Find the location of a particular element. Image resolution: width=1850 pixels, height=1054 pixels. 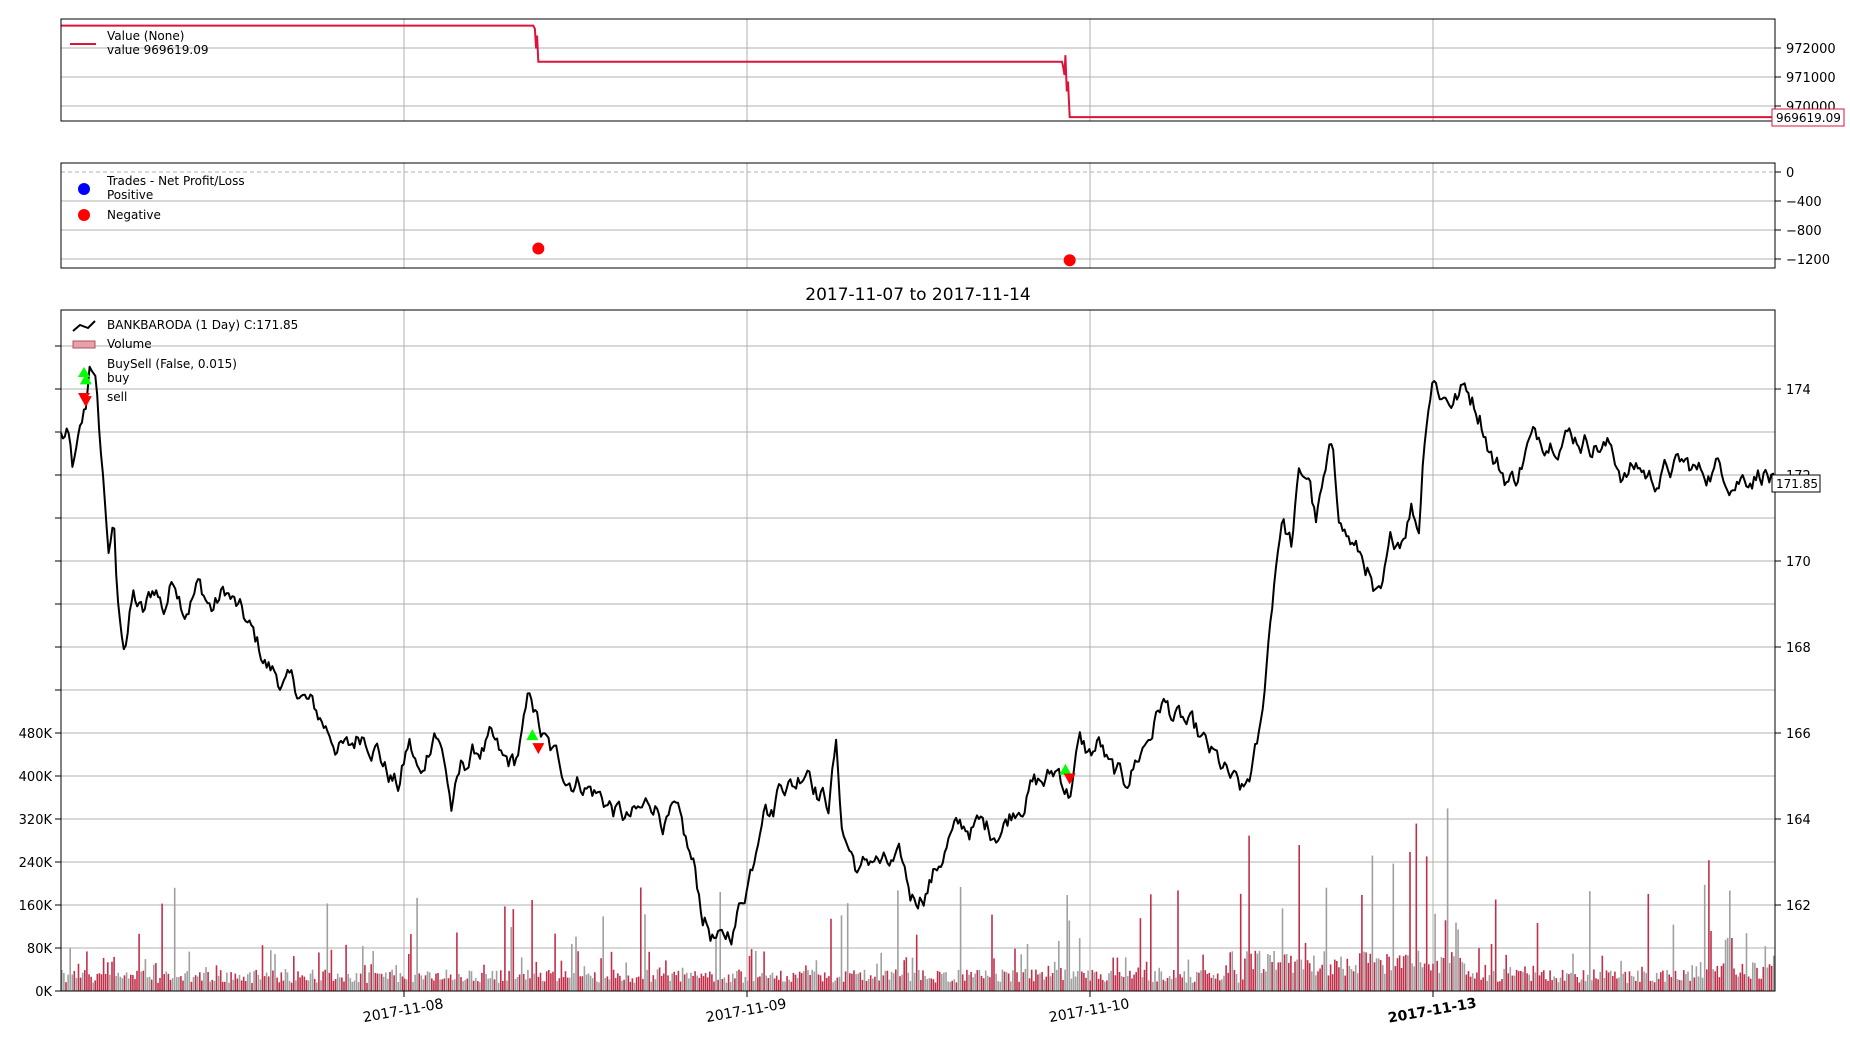

trades-y-tick: −1200 is located at coordinates (1808, 260).